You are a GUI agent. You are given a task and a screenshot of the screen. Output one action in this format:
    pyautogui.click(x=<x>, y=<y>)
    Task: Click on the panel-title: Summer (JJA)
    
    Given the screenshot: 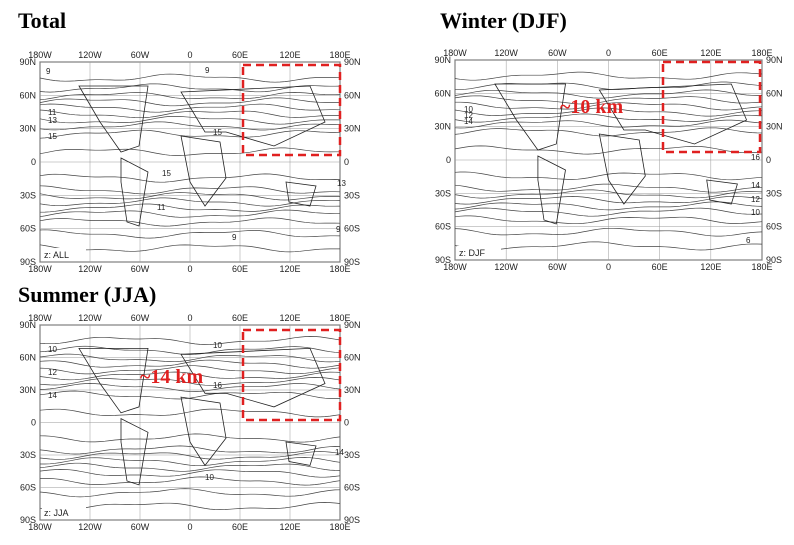 What is the action you would take?
    pyautogui.click(x=87, y=294)
    